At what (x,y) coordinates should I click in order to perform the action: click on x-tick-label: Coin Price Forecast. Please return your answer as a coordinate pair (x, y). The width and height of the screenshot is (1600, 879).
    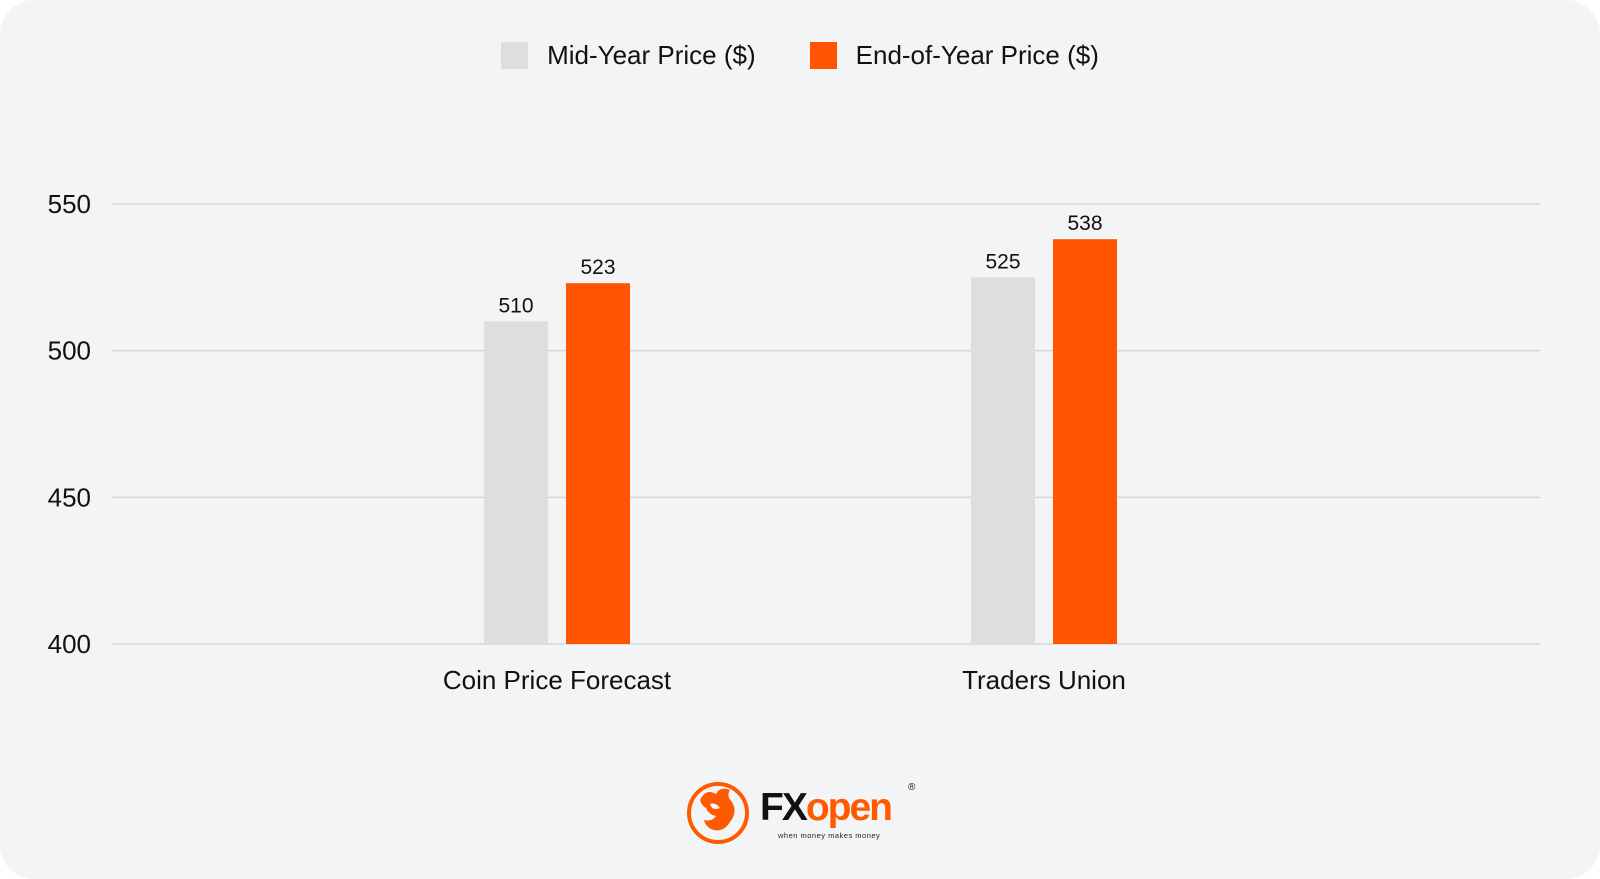
    Looking at the image, I should click on (557, 680).